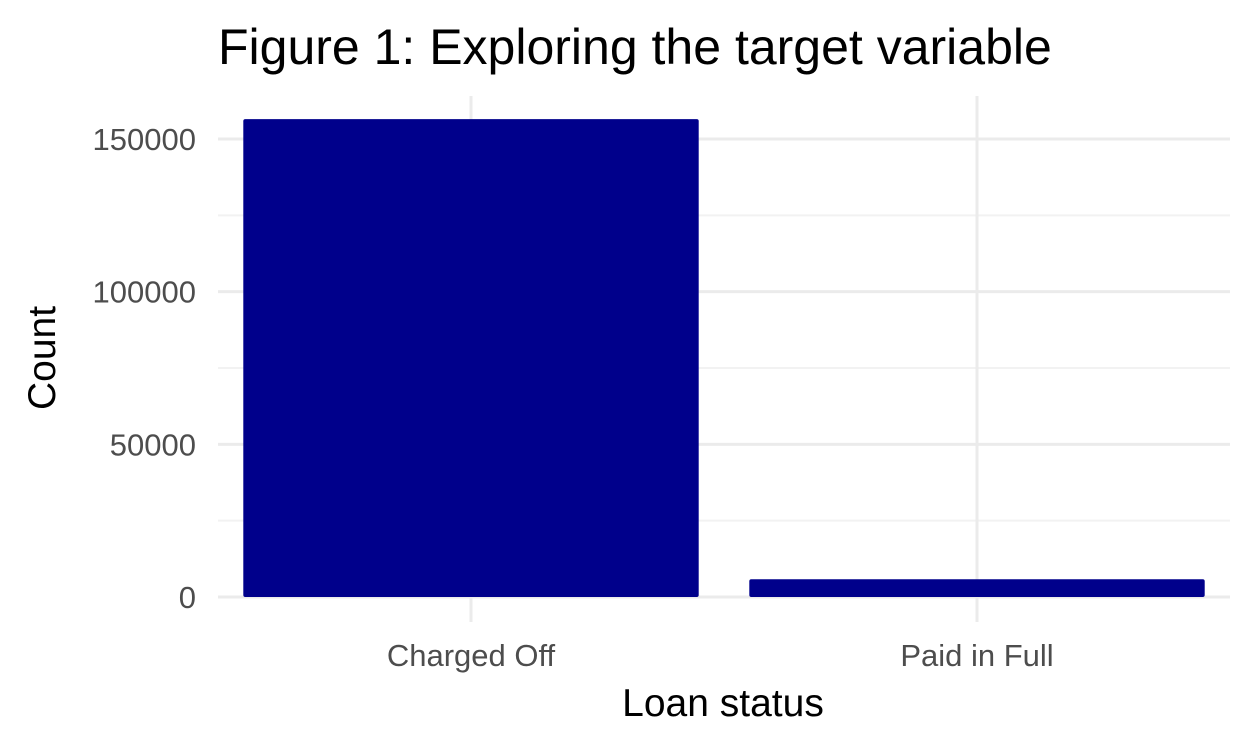  What do you see at coordinates (977, 588) in the screenshot?
I see `bar-paid-in-full` at bounding box center [977, 588].